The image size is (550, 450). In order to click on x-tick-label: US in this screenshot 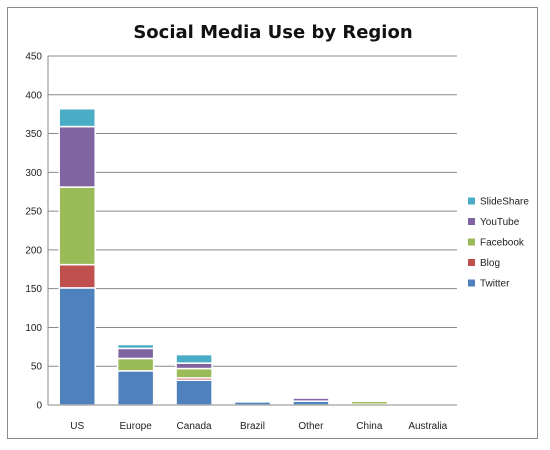, I will do `click(77, 426)`.